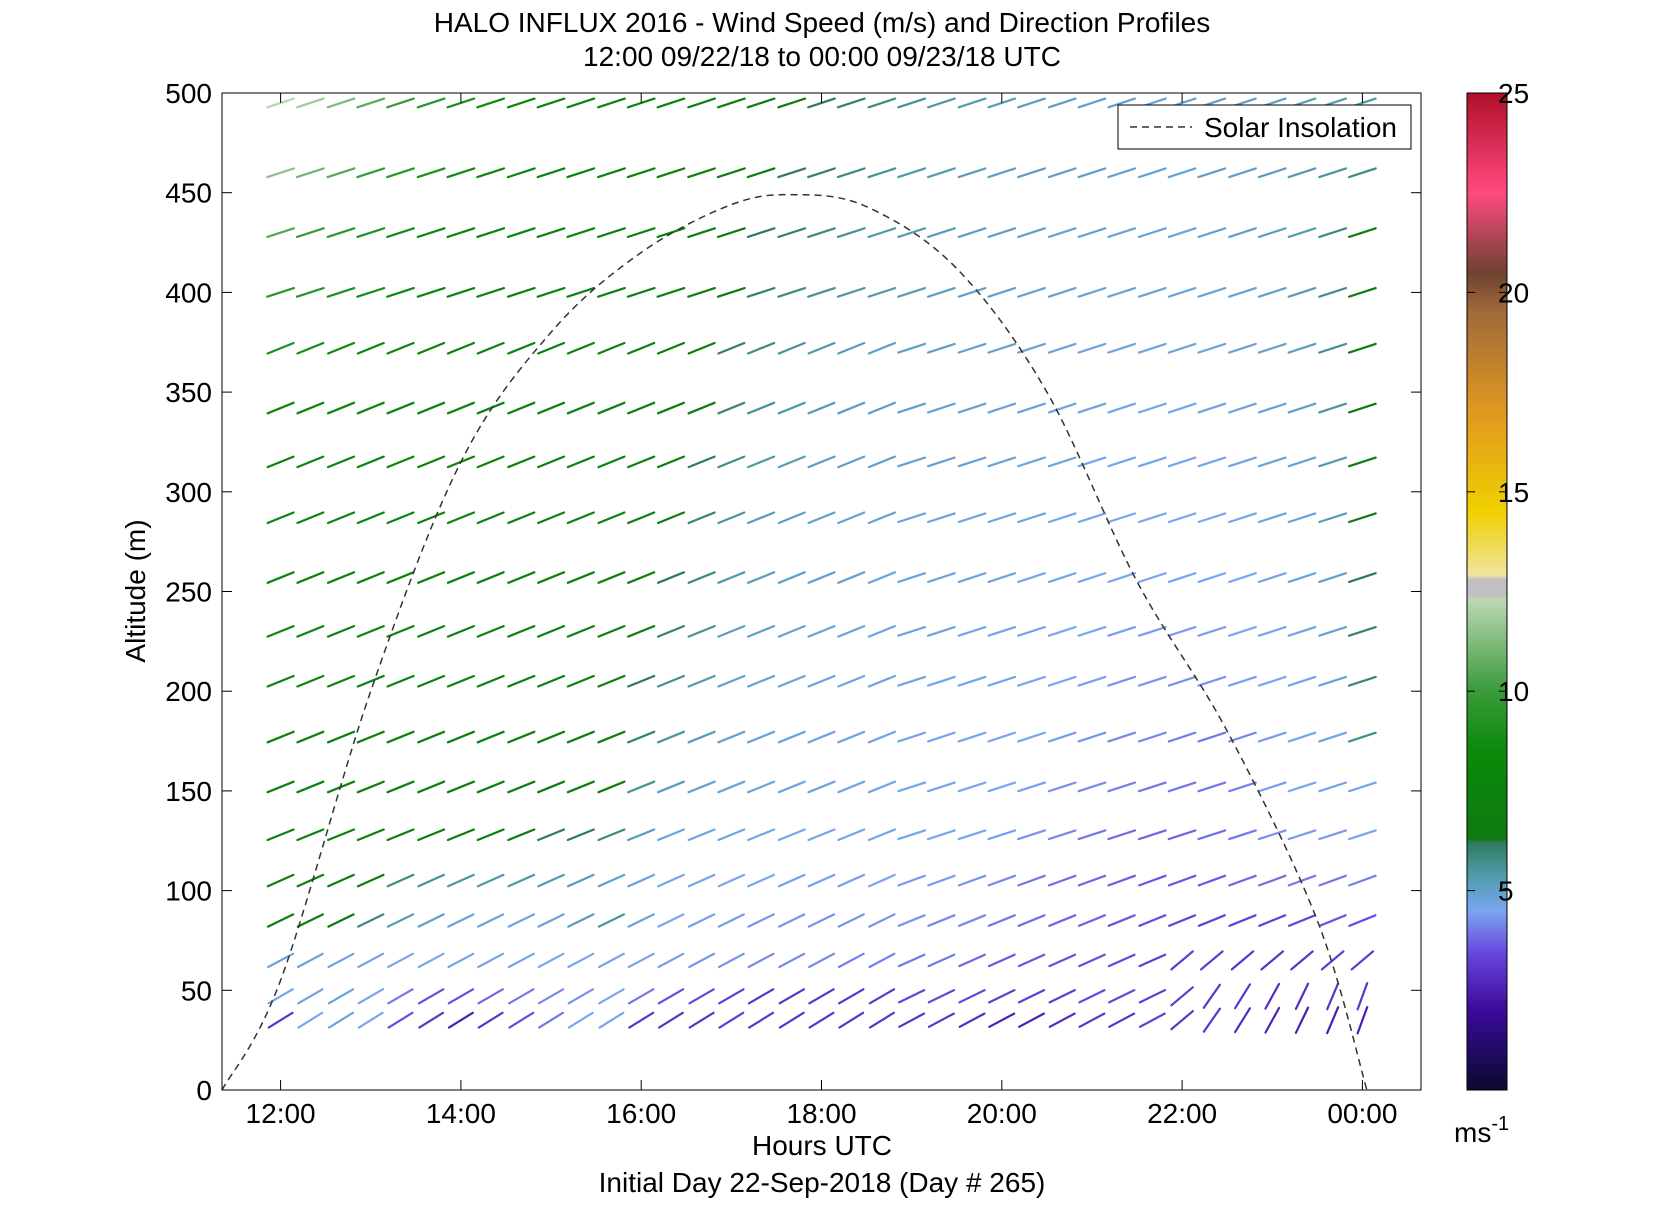 The width and height of the screenshot is (1679, 1216). I want to click on colorbar-tick-label: 10, so click(1513, 691).